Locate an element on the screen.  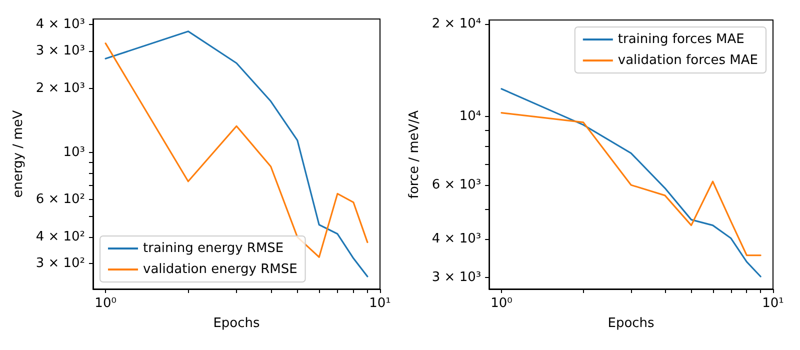
y-tick-label: 6 × 10² is located at coordinates (60, 200).